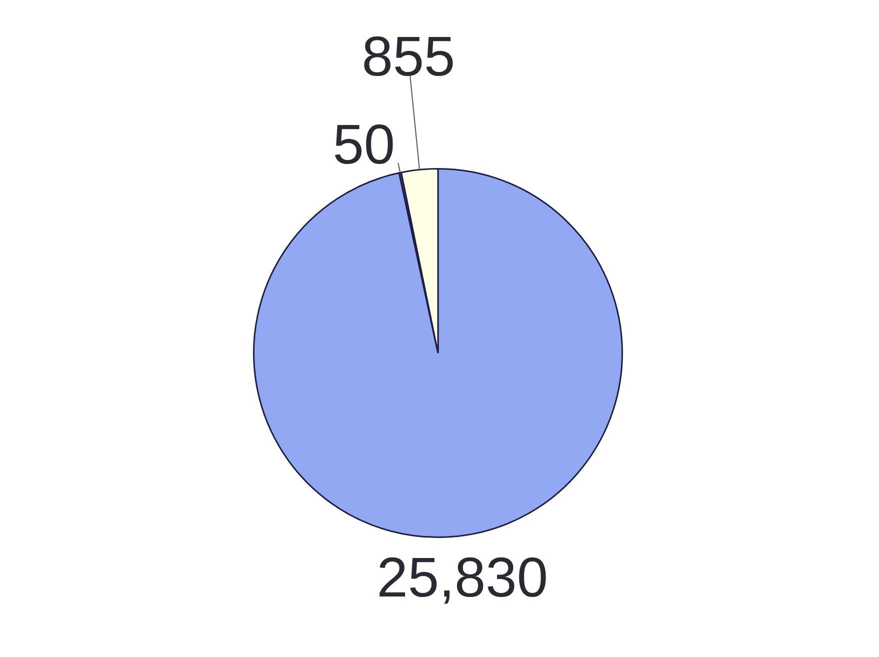  What do you see at coordinates (462, 576) in the screenshot?
I see `data-label: 25,830` at bounding box center [462, 576].